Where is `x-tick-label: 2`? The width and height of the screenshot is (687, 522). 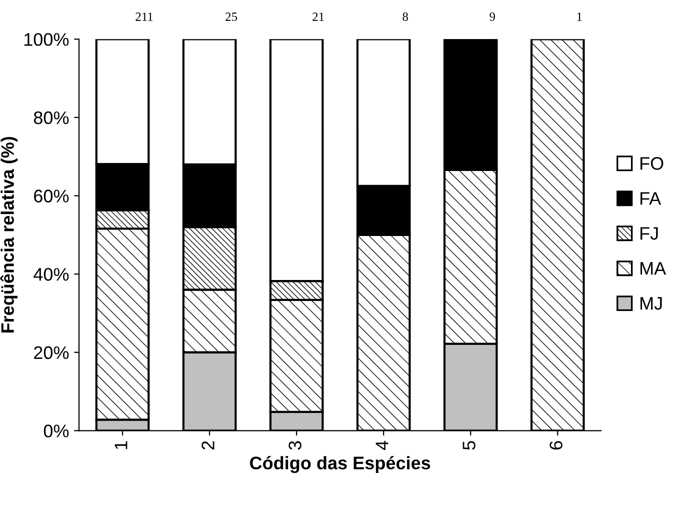
x-tick-label: 2 is located at coordinates (208, 445).